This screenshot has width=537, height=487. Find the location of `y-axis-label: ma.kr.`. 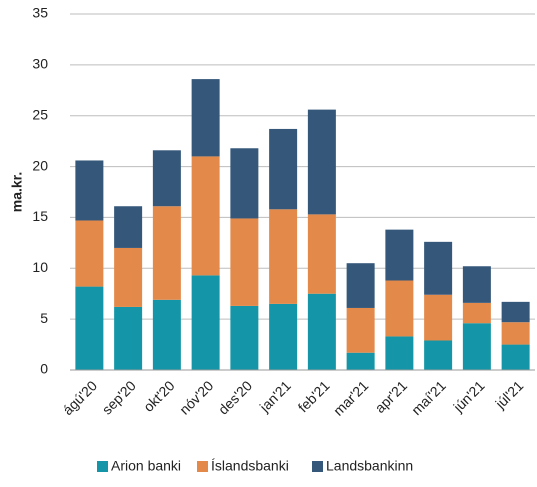

y-axis-label: ma.kr. is located at coordinates (17, 192).